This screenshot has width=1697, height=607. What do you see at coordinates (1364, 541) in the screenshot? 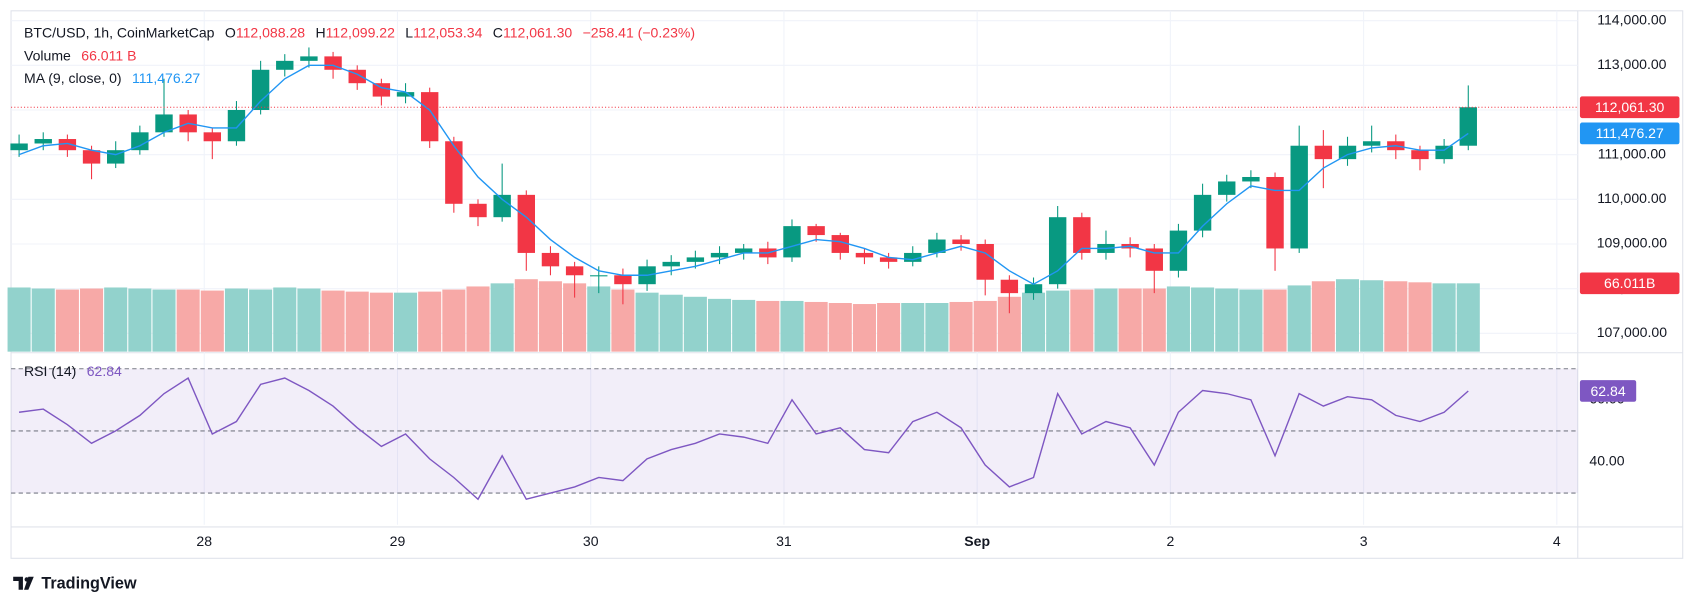
I see `x-tick-label: 3` at bounding box center [1364, 541].